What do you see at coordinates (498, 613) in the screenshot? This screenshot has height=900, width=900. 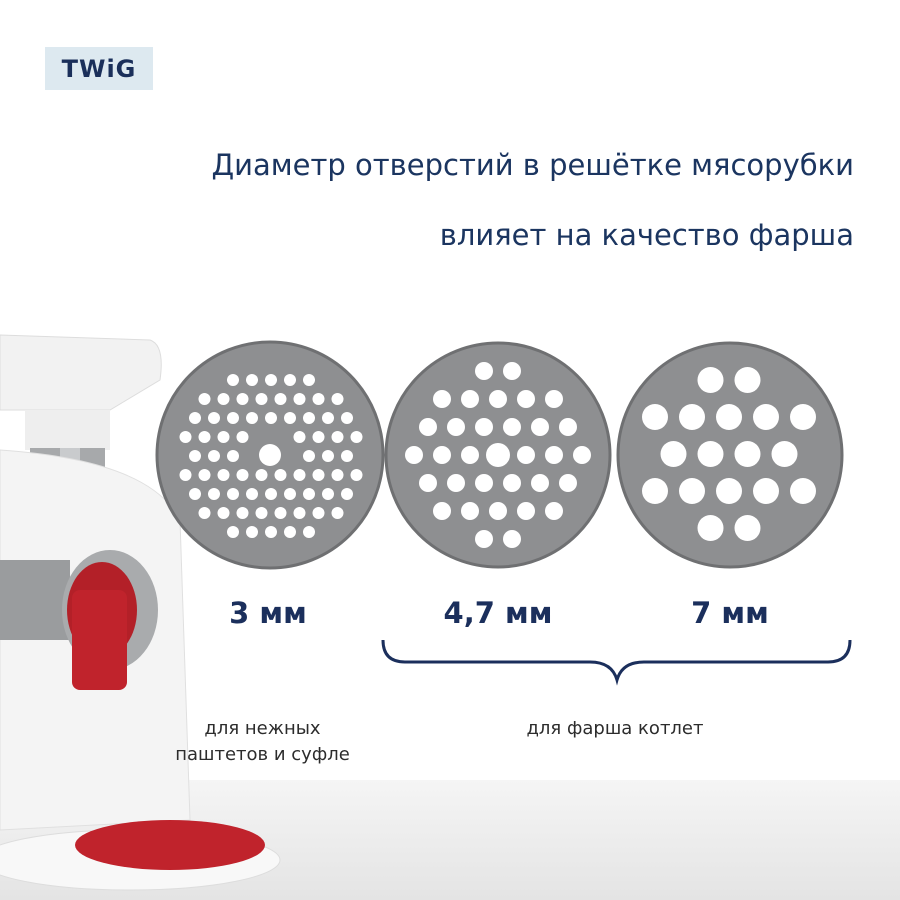 I see `plate-size-4-7mm: 4,7 мм` at bounding box center [498, 613].